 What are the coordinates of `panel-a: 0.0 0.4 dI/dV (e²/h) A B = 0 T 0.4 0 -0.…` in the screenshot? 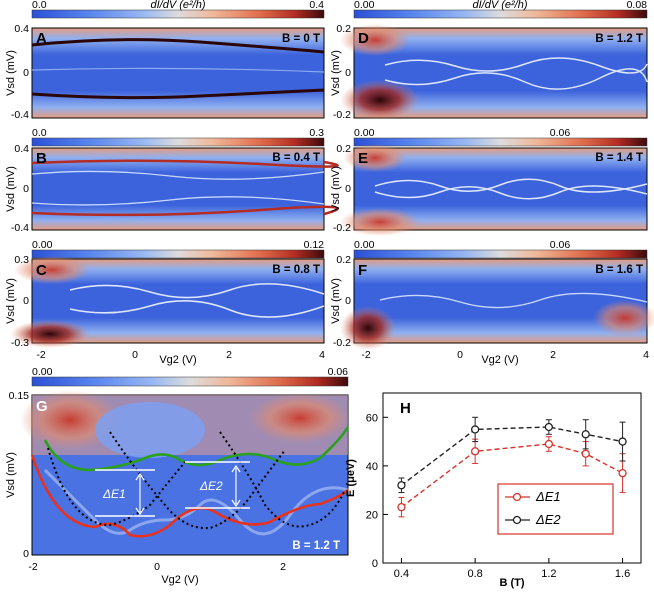 It's located at (165, 60).